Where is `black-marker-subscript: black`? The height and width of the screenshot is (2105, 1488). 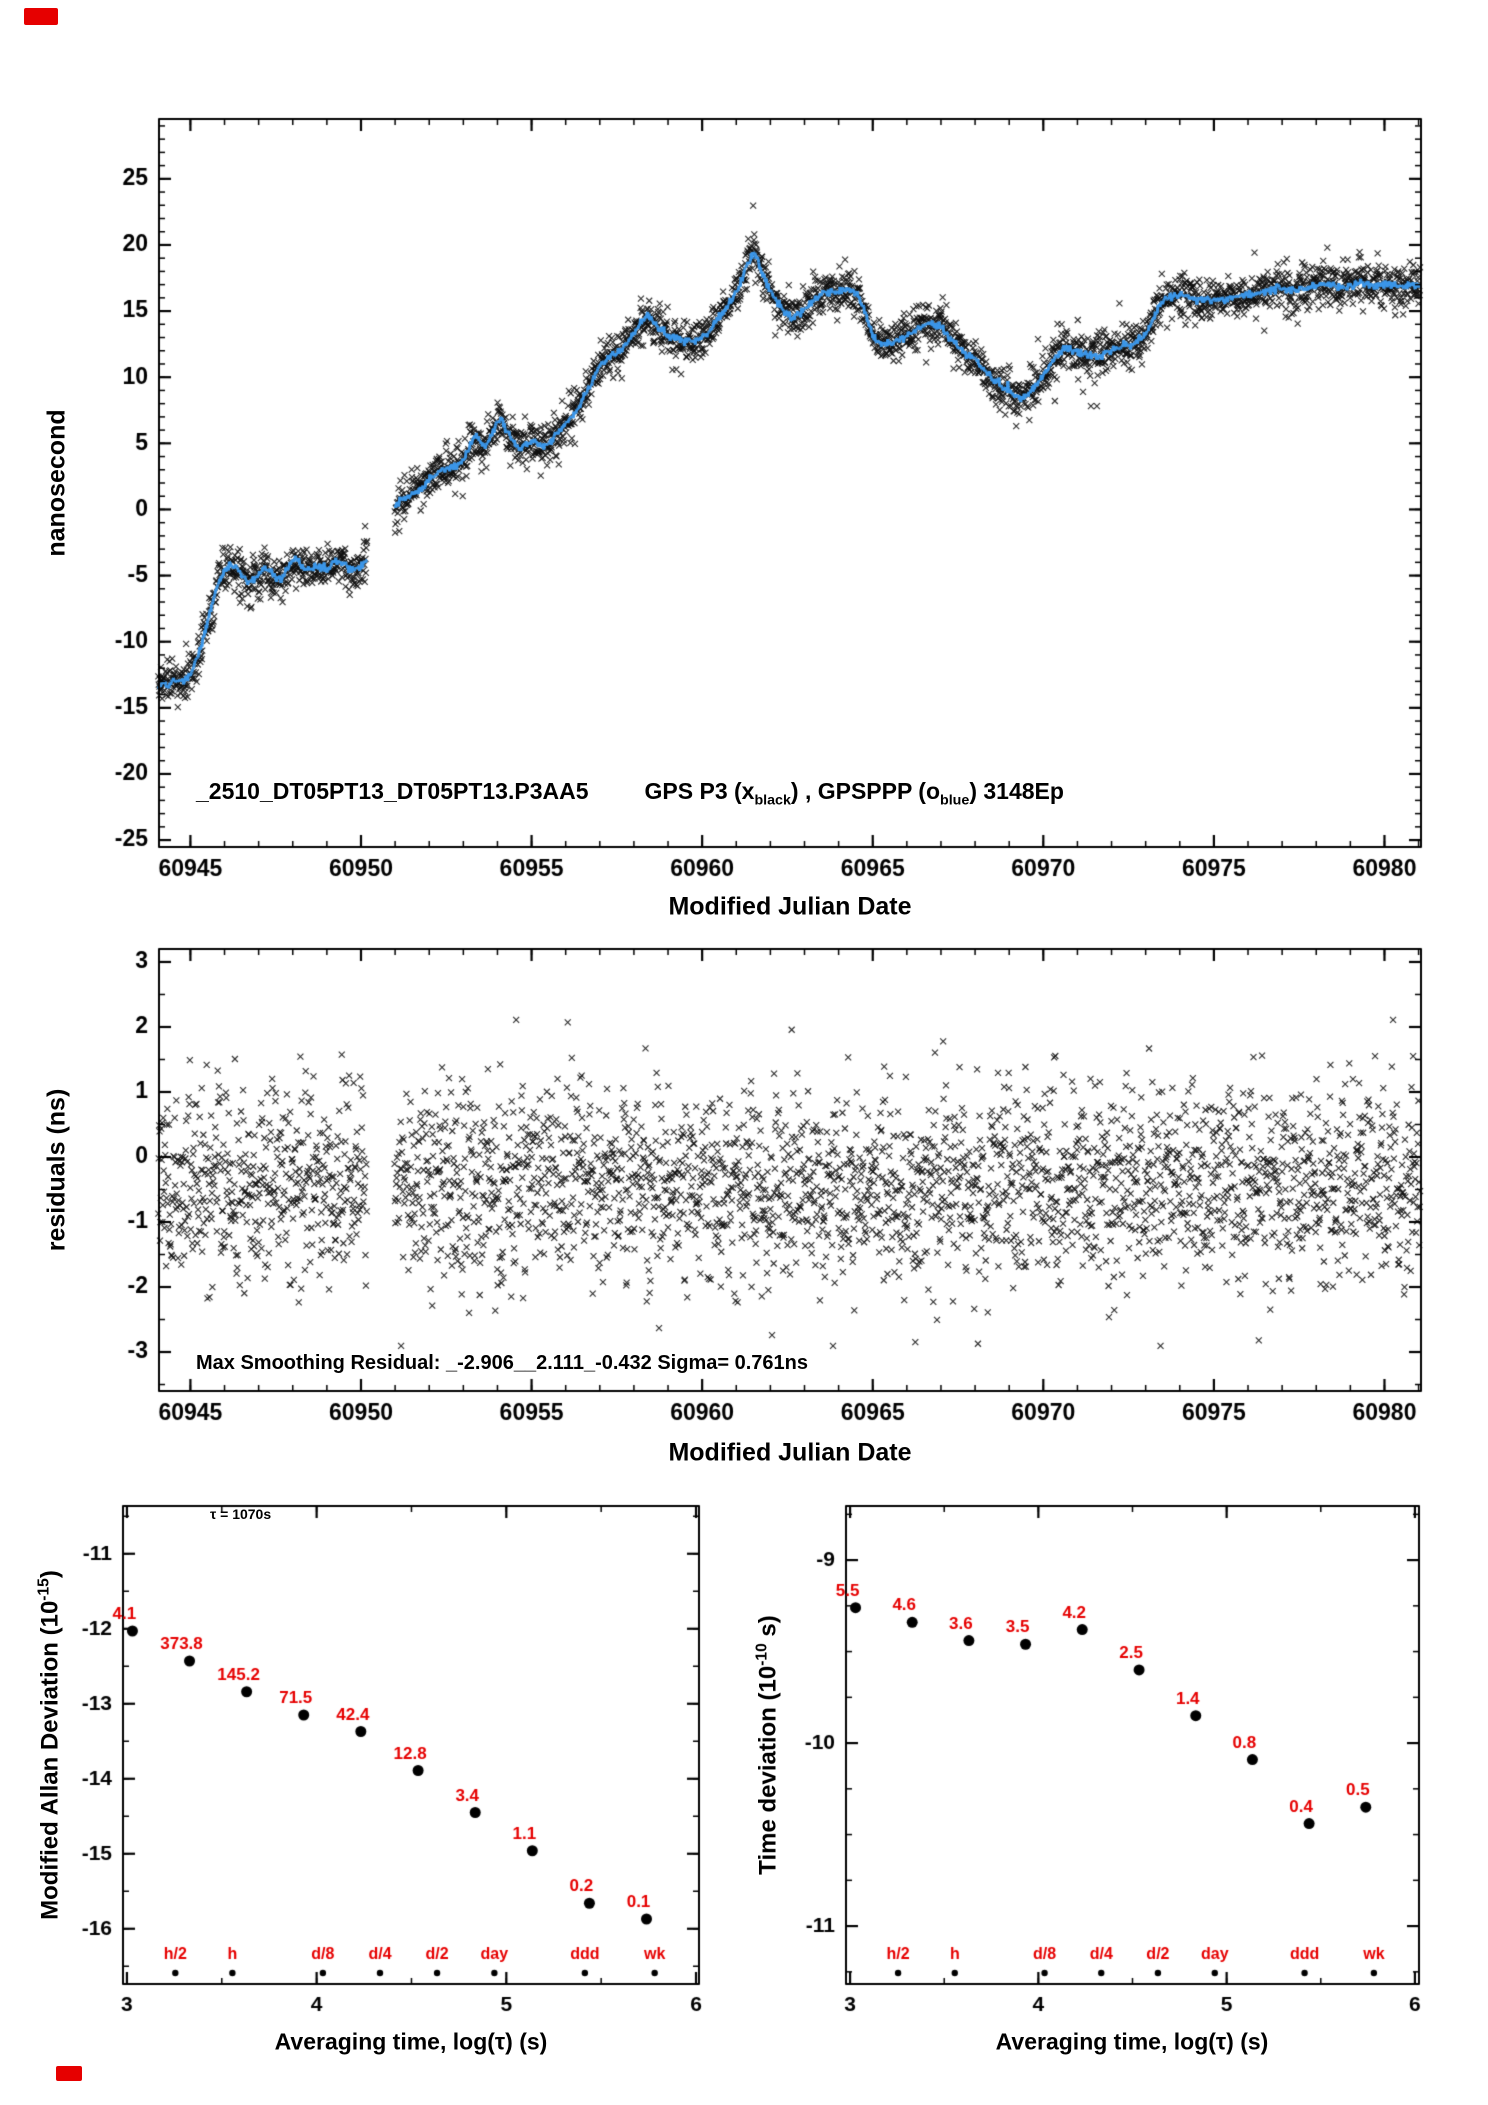 black-marker-subscript: black is located at coordinates (772, 800).